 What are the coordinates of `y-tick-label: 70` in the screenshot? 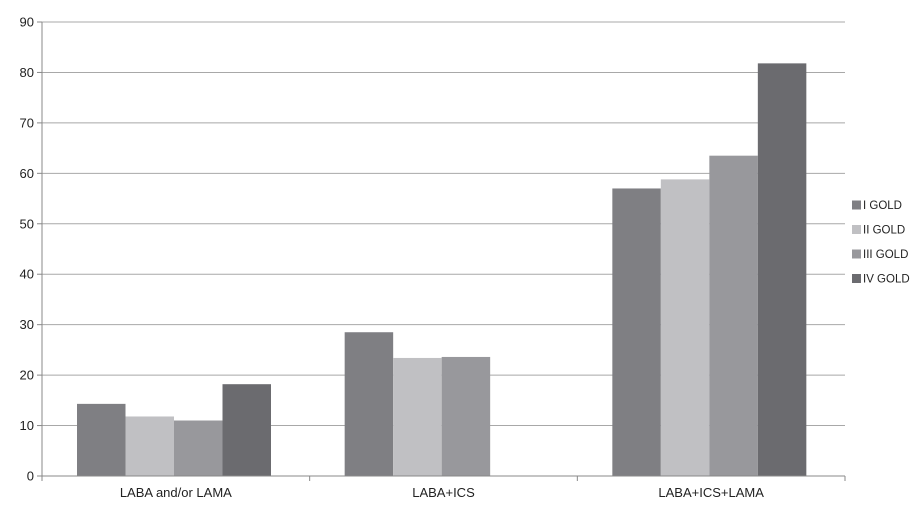 It's located at (27, 122).